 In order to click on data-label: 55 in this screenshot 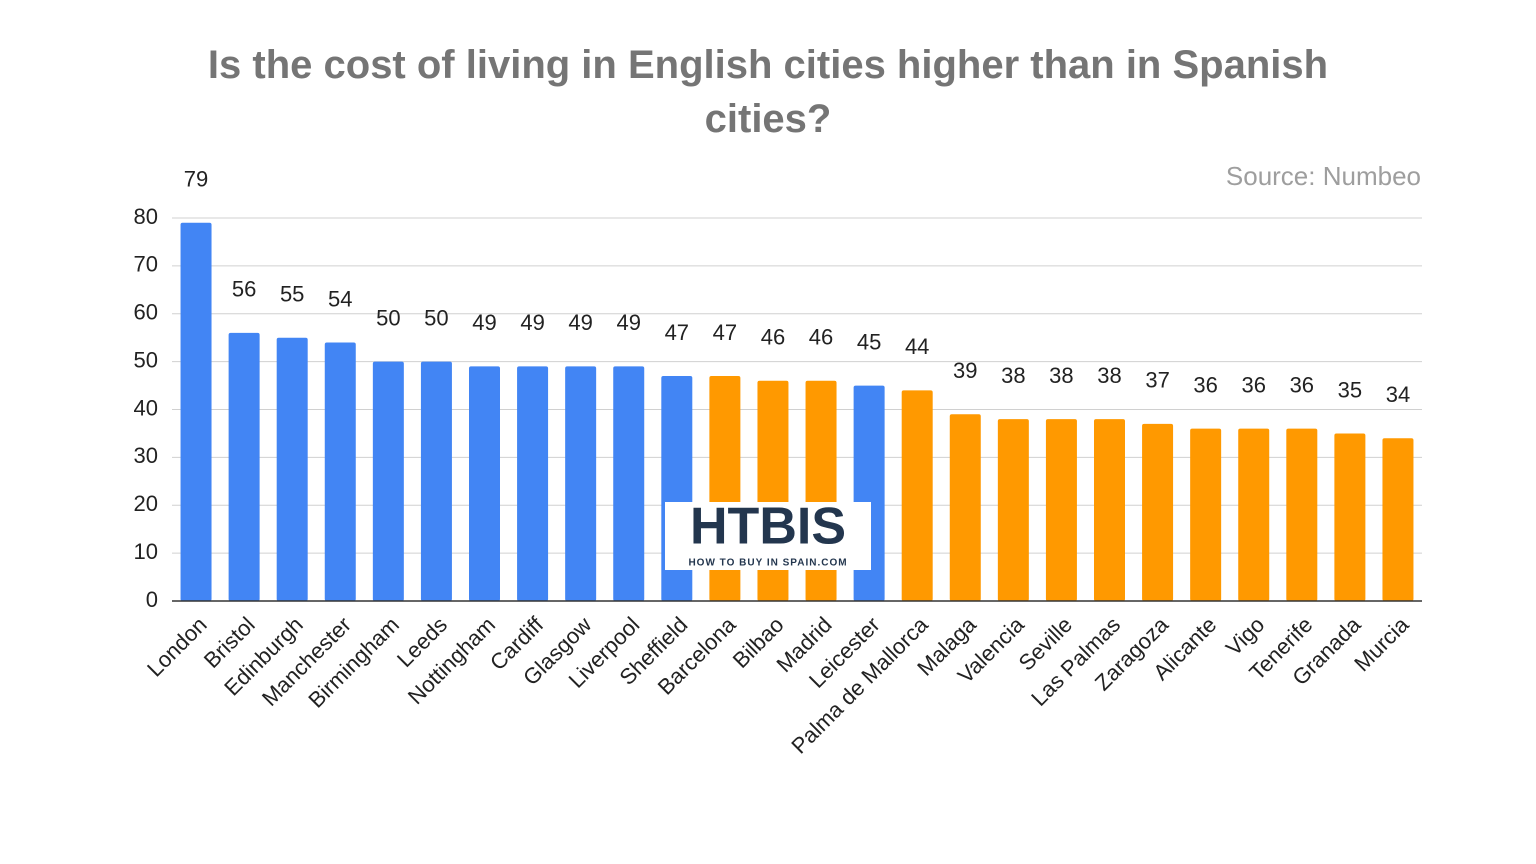, I will do `click(292, 294)`.